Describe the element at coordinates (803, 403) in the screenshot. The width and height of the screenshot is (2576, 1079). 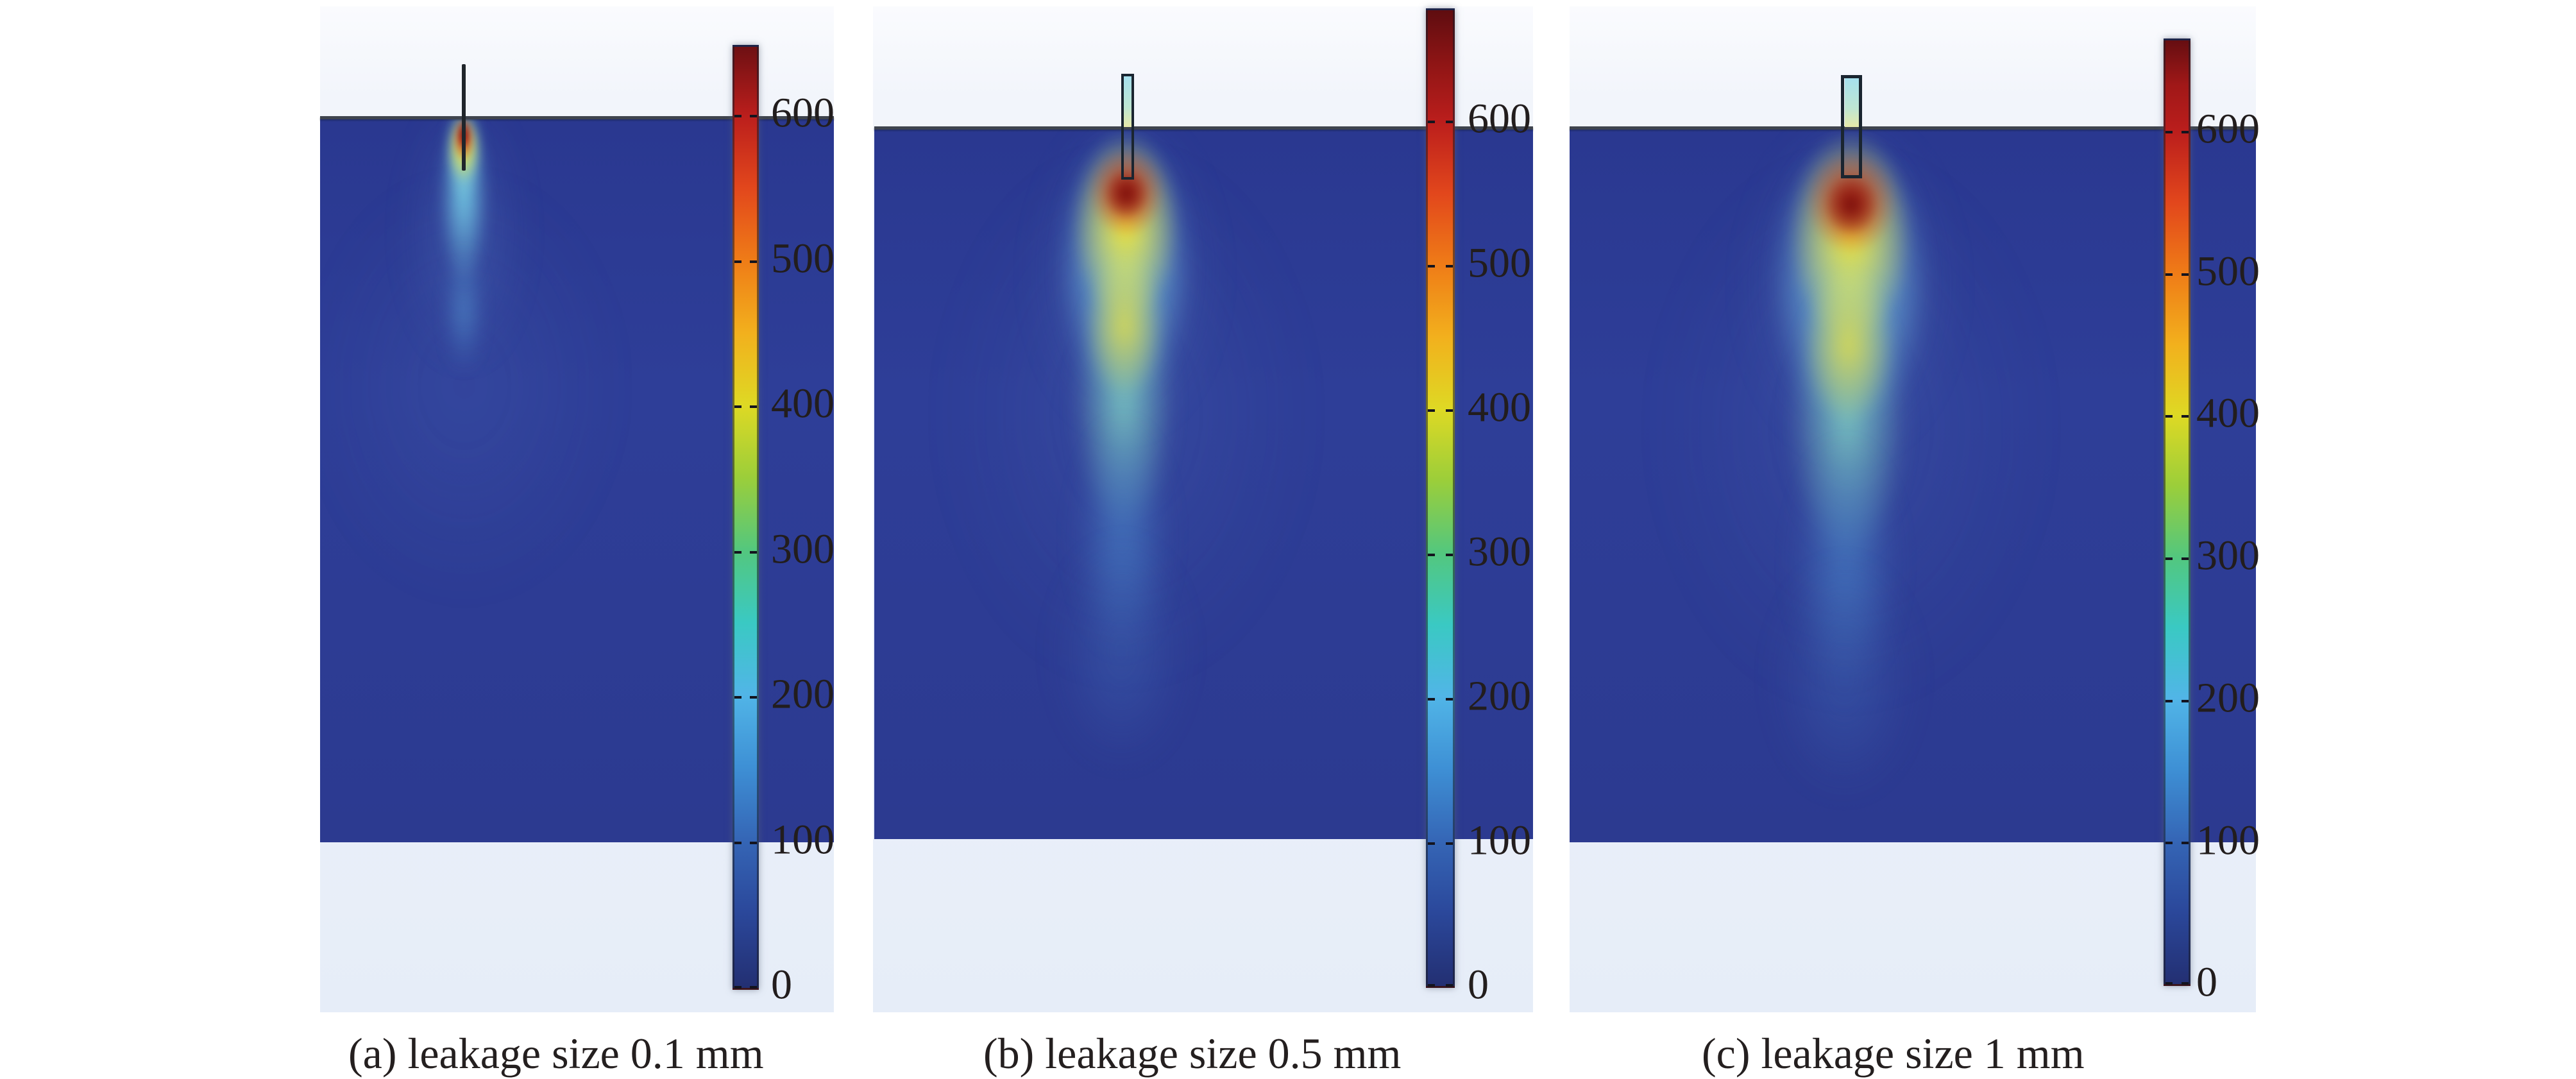
I see `panel-a-colorbar-label-400: 400` at that location.